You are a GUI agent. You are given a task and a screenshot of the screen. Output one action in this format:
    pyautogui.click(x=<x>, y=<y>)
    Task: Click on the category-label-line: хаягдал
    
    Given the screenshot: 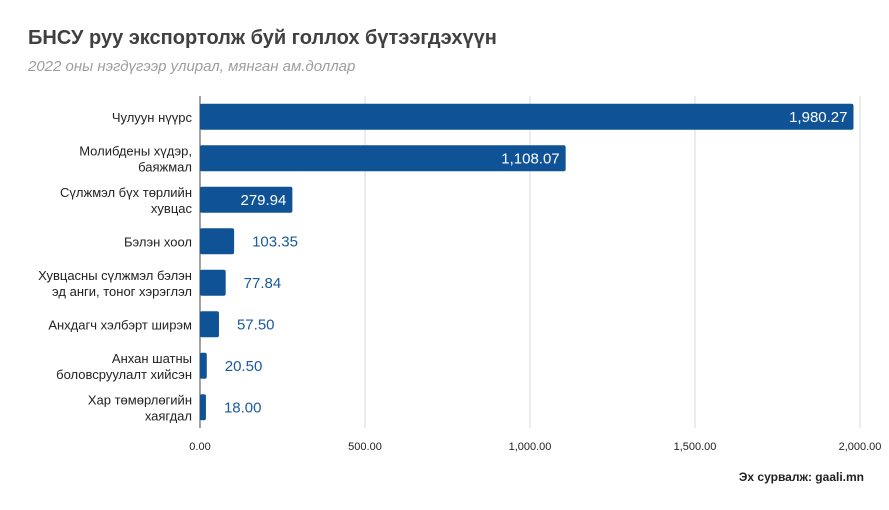 What is the action you would take?
    pyautogui.click(x=168, y=415)
    